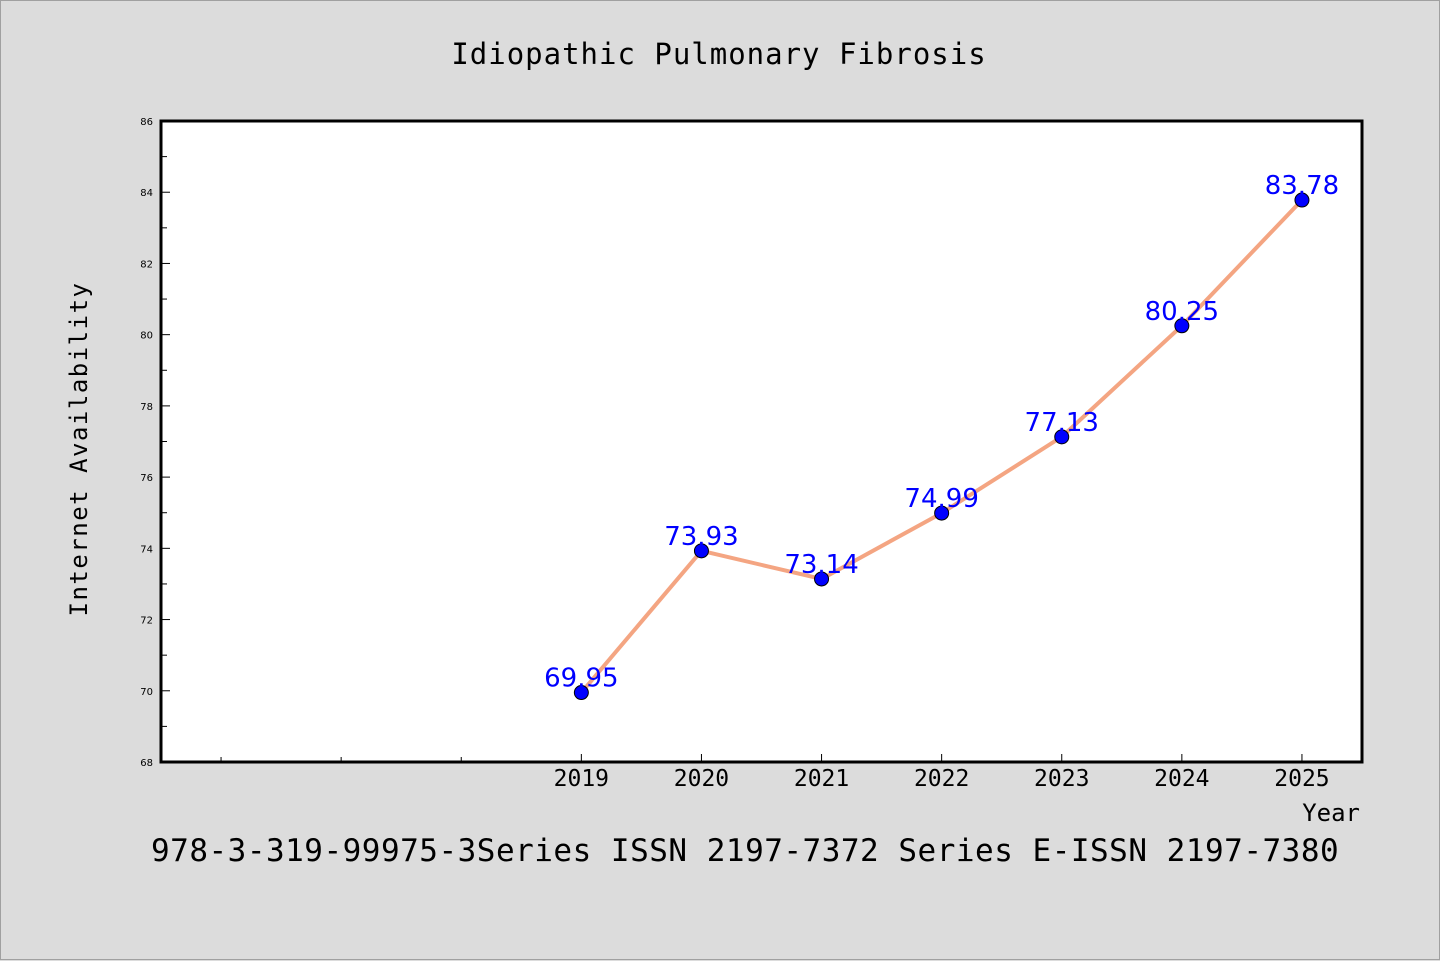 Image resolution: width=1440 pixels, height=961 pixels. I want to click on chart-title: Idiopathic Pulmonary Fibrosis, so click(718, 54).